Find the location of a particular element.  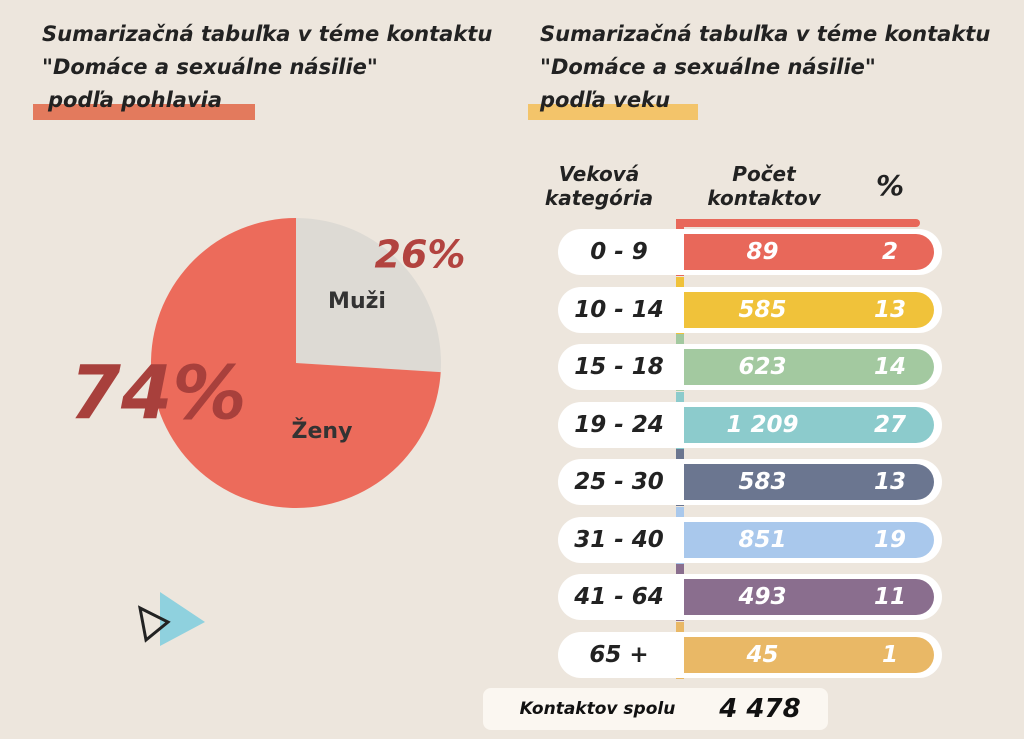

column-header: % is located at coordinates (890, 185).